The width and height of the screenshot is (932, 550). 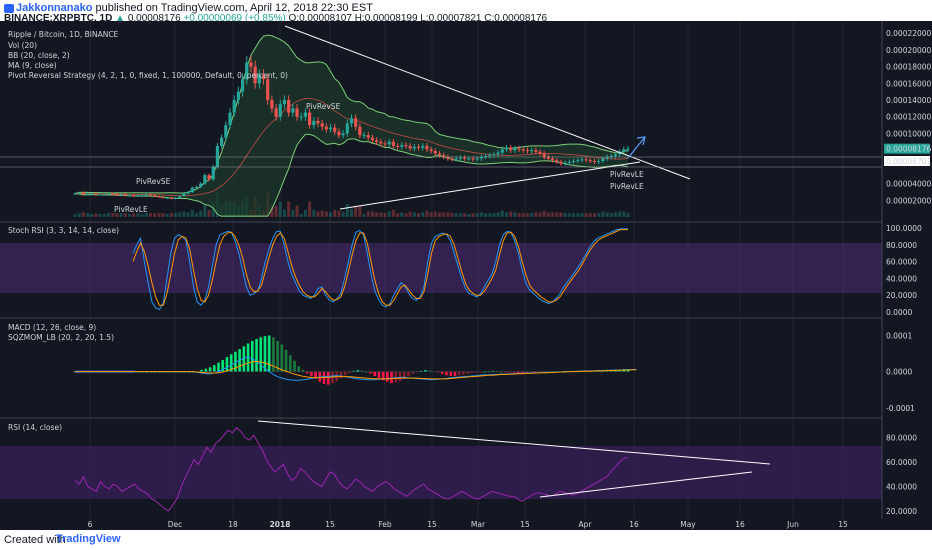 What do you see at coordinates (88, 539) in the screenshot?
I see `tradingview-brand-link: TradingView` at bounding box center [88, 539].